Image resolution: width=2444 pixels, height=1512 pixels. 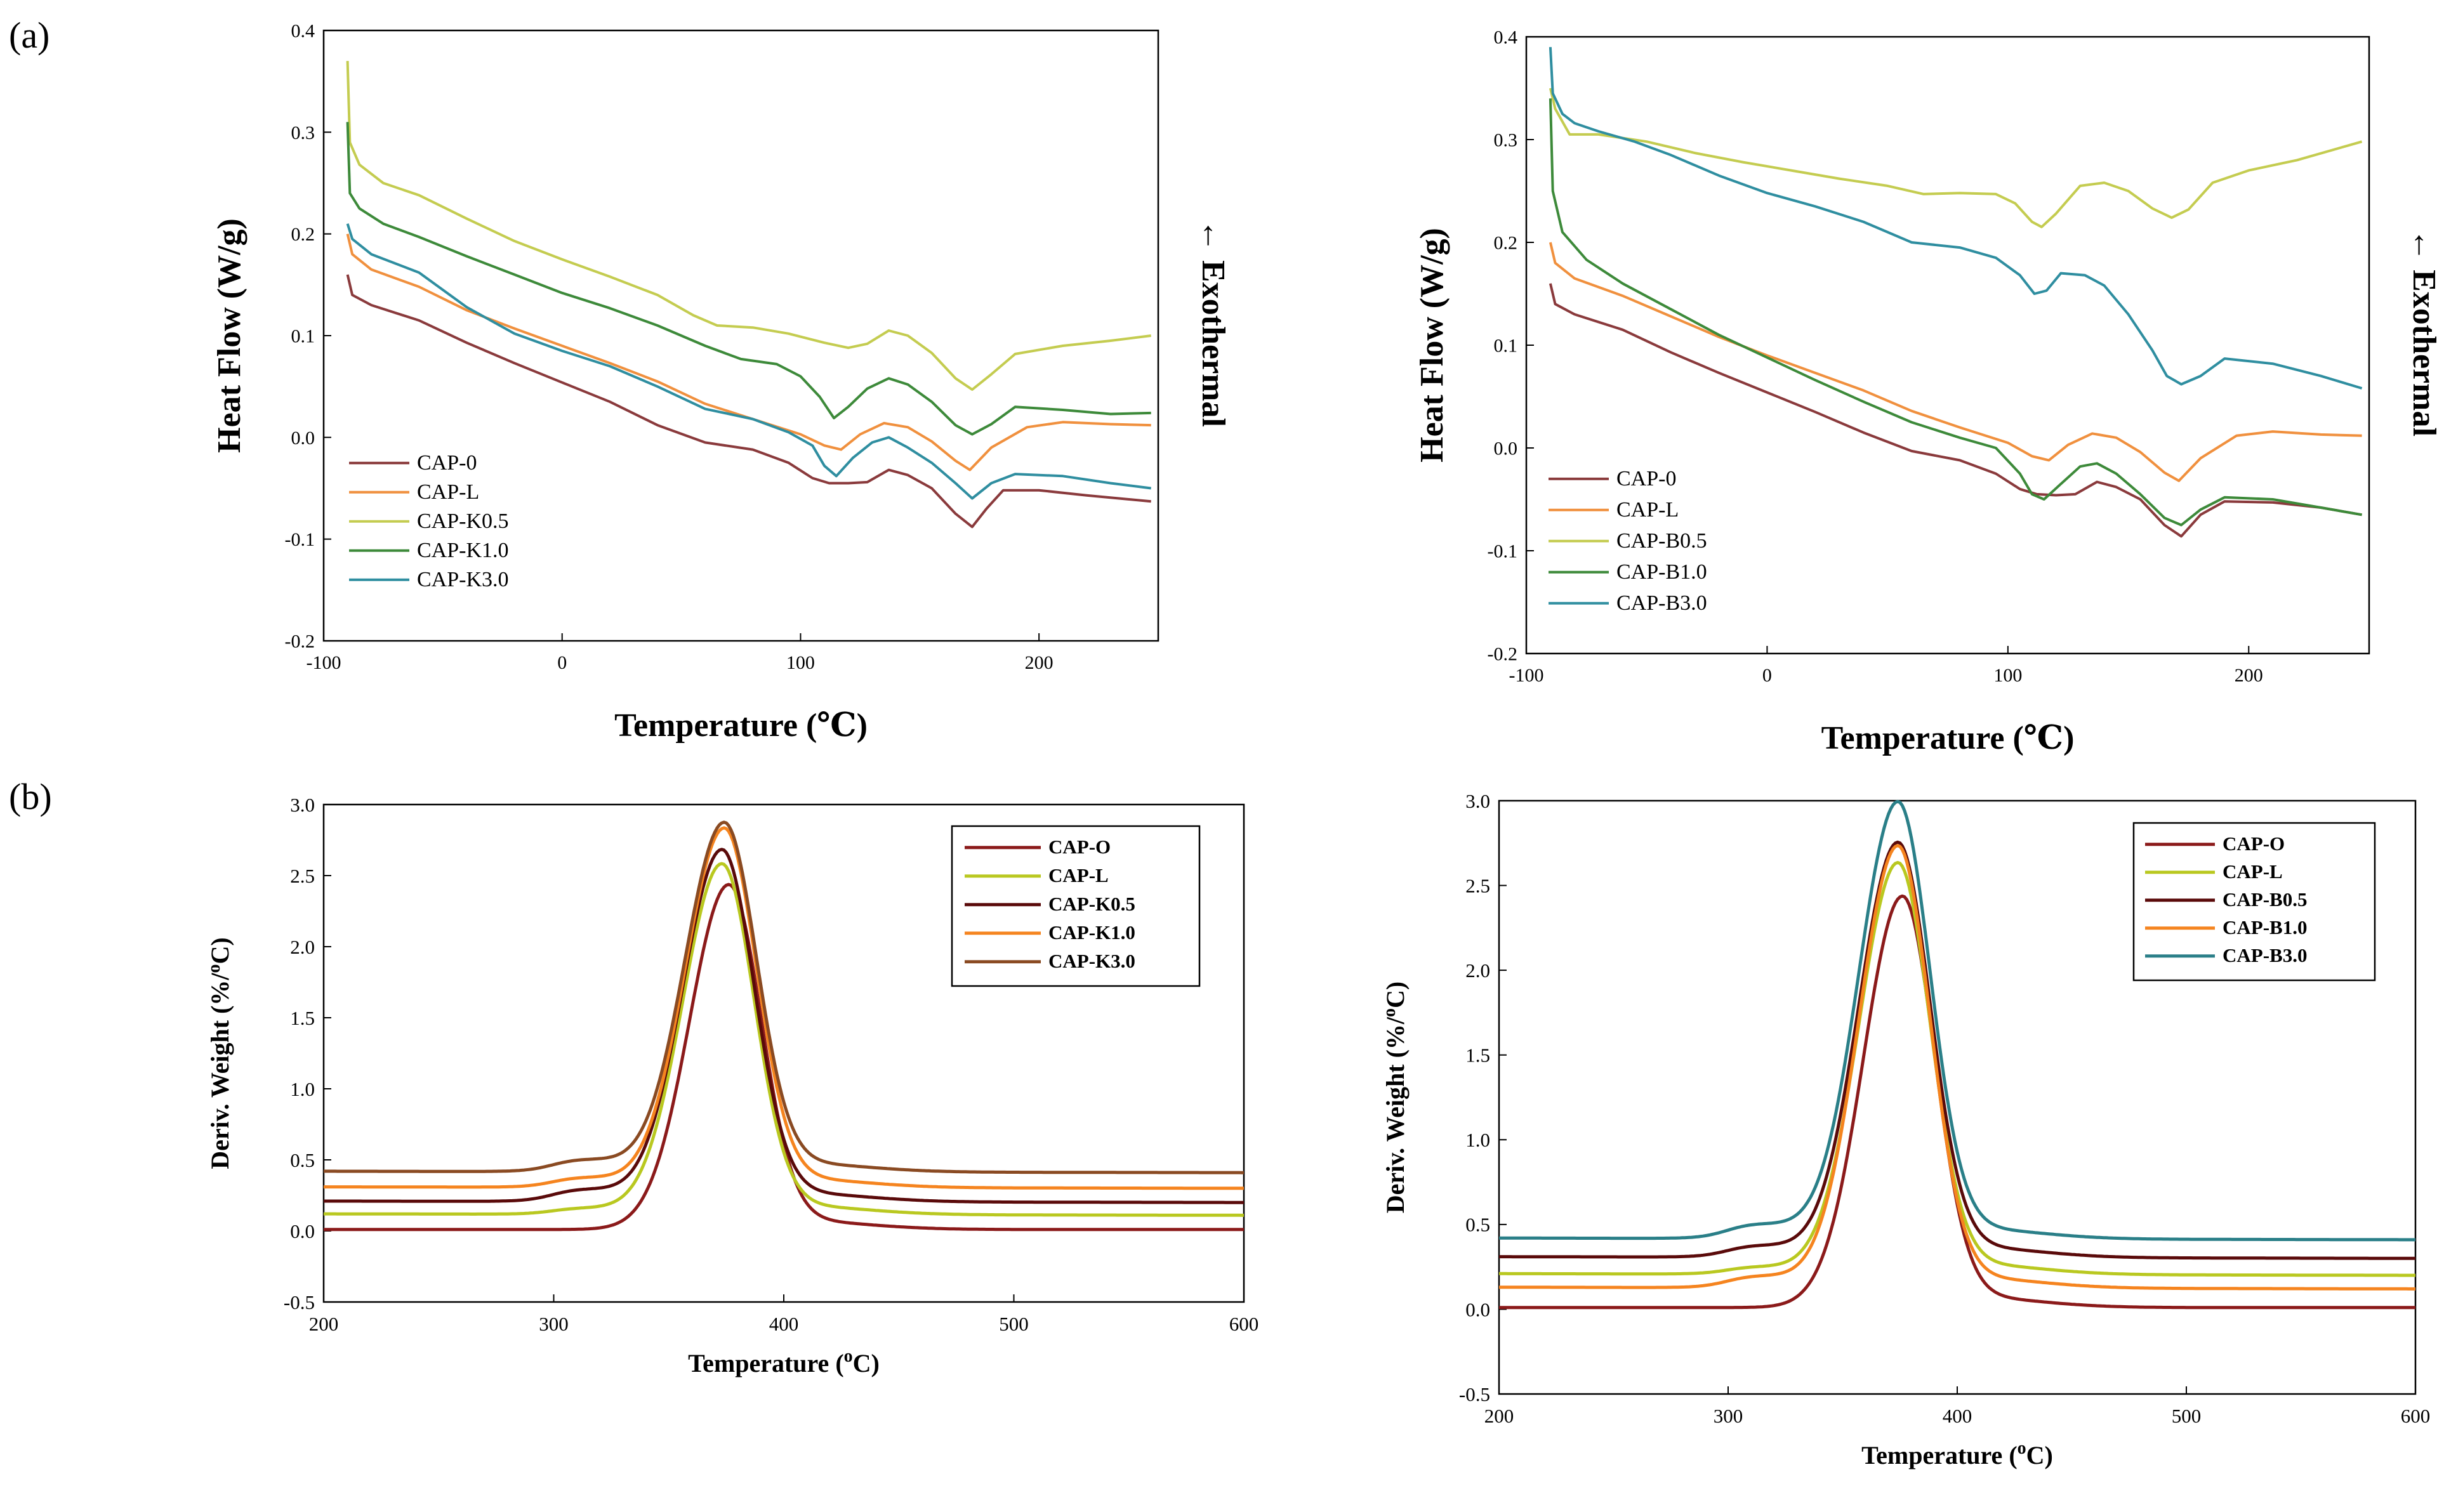 I want to click on panel-label-b: (b), so click(x=30, y=796).